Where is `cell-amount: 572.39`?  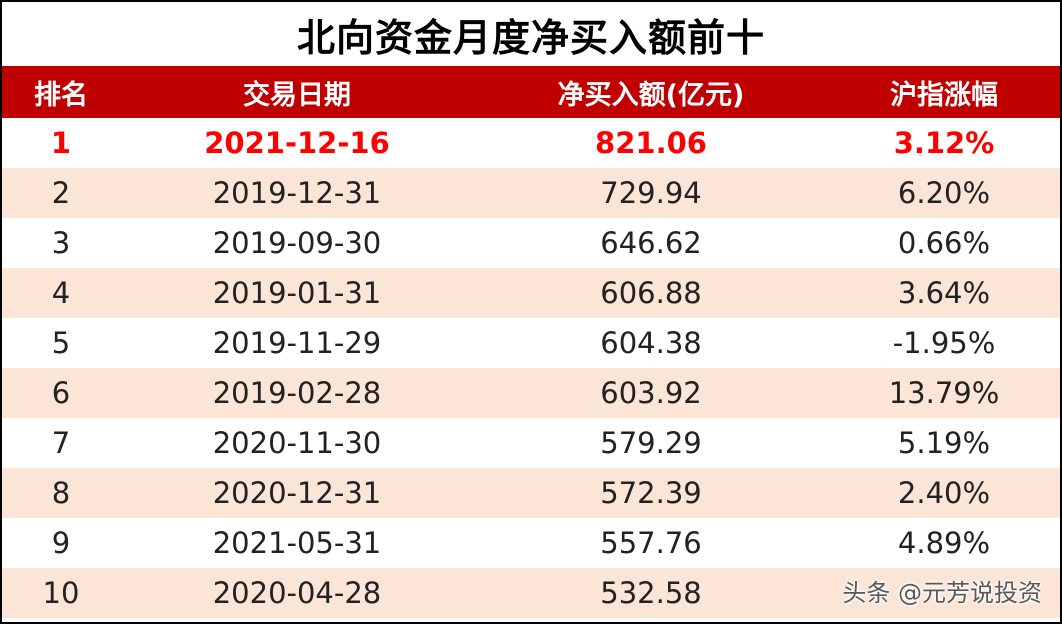
cell-amount: 572.39 is located at coordinates (651, 493).